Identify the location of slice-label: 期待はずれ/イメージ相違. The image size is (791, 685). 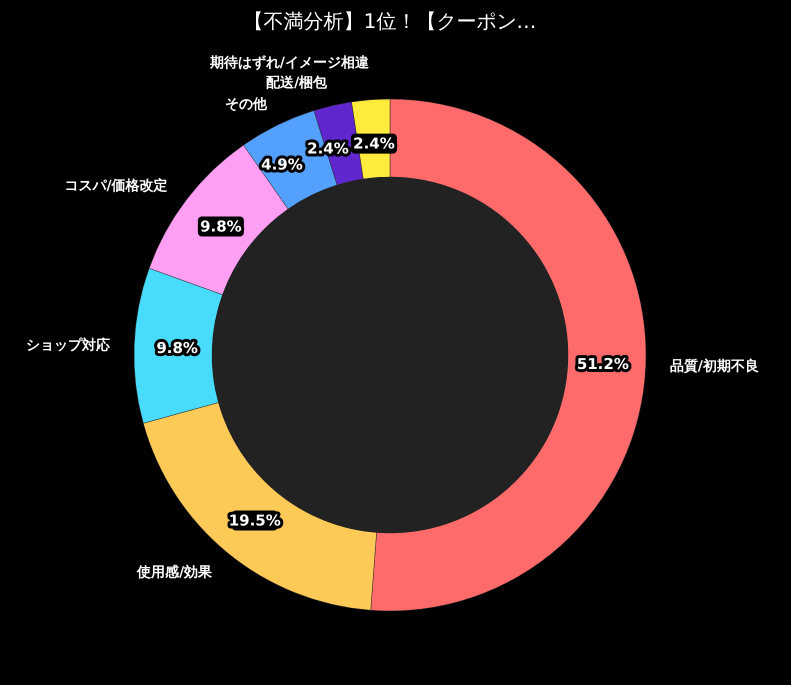
(289, 63).